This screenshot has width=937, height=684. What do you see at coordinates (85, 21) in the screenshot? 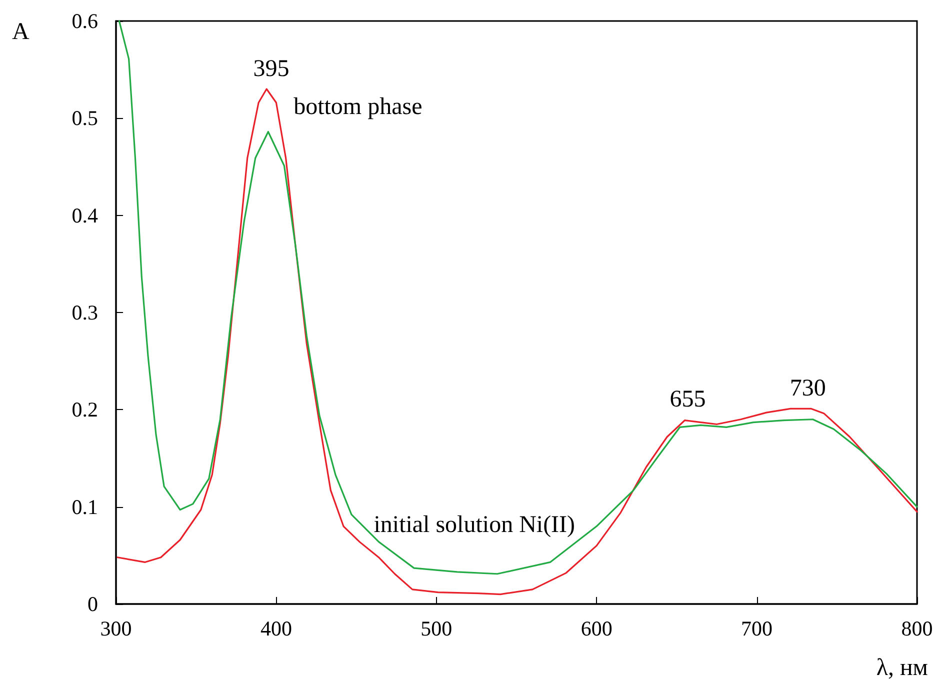
I see `y-tick-label: 0.6` at bounding box center [85, 21].